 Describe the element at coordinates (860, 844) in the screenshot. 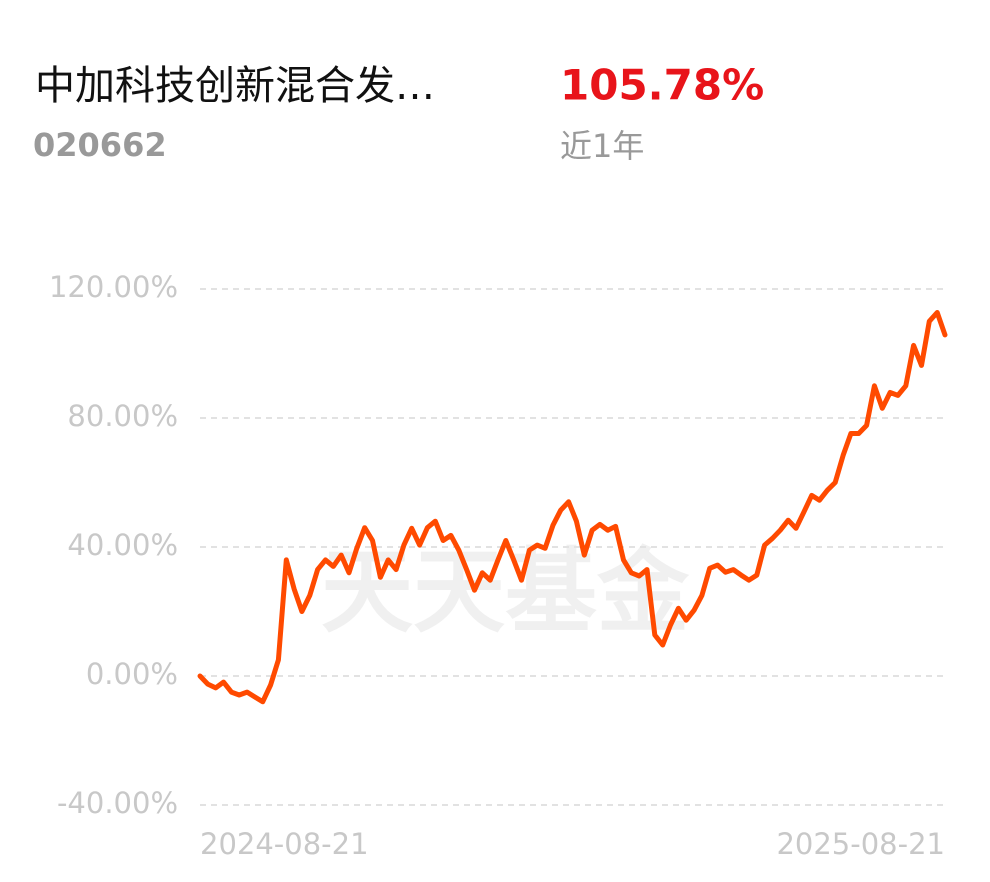

I see `x-tick-label: 2025-08-21` at that location.